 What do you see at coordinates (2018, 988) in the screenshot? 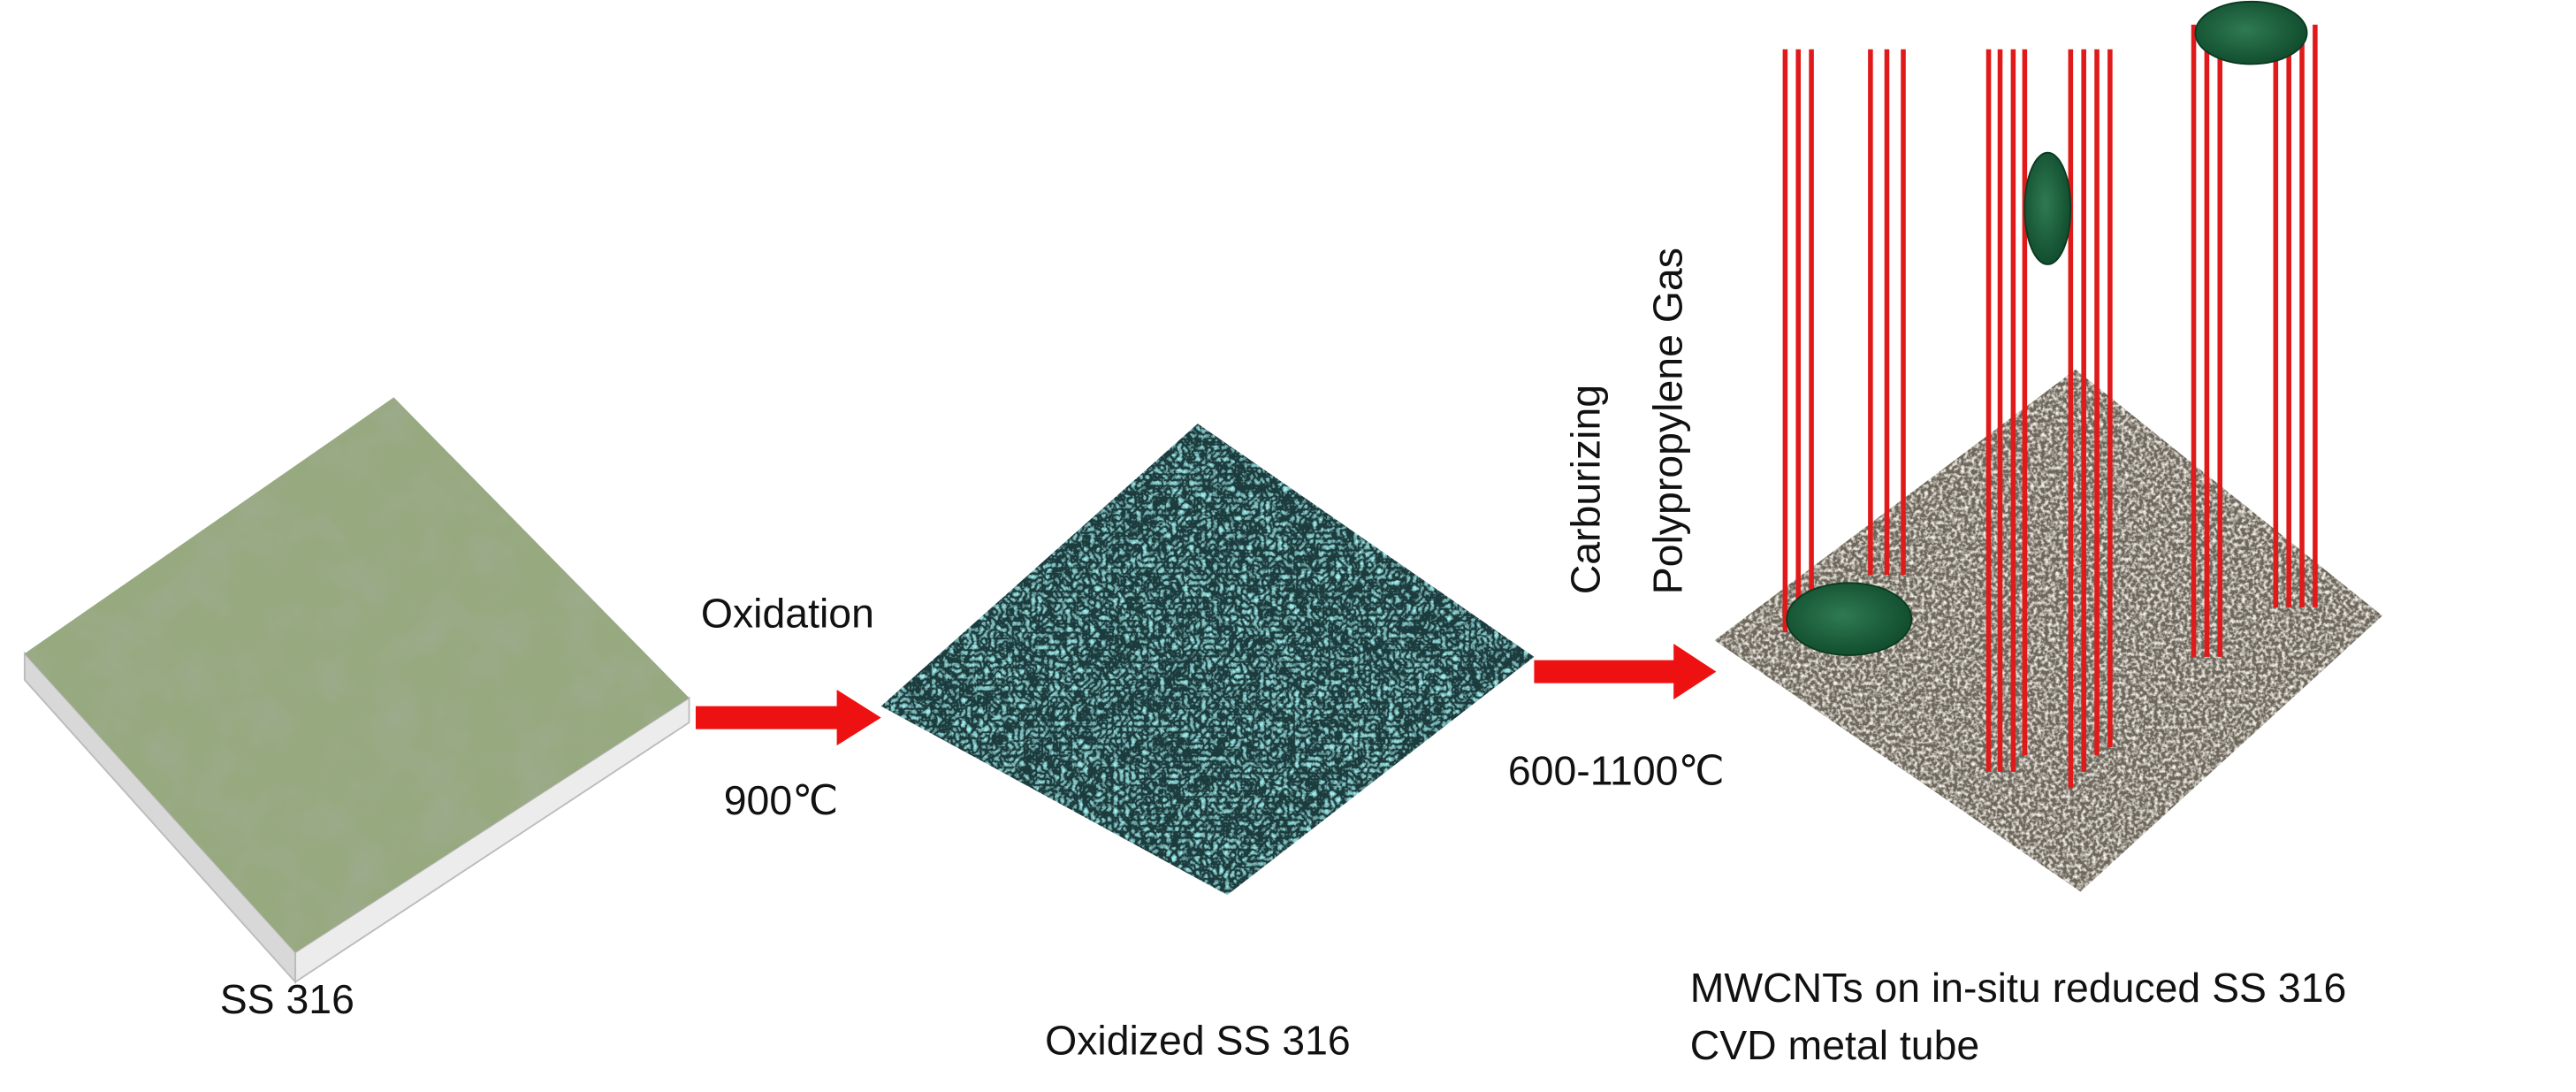
I see `product-label: MWCNTs on in-situ reduced SS 316` at bounding box center [2018, 988].